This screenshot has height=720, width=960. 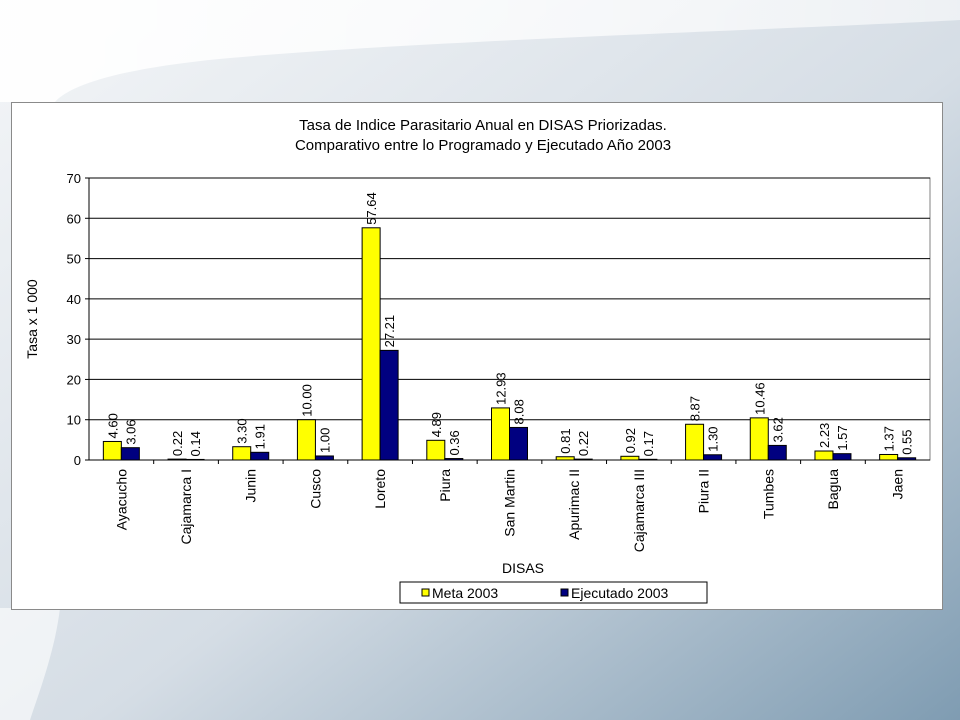 I want to click on data-label: 4.60, so click(x=112, y=425).